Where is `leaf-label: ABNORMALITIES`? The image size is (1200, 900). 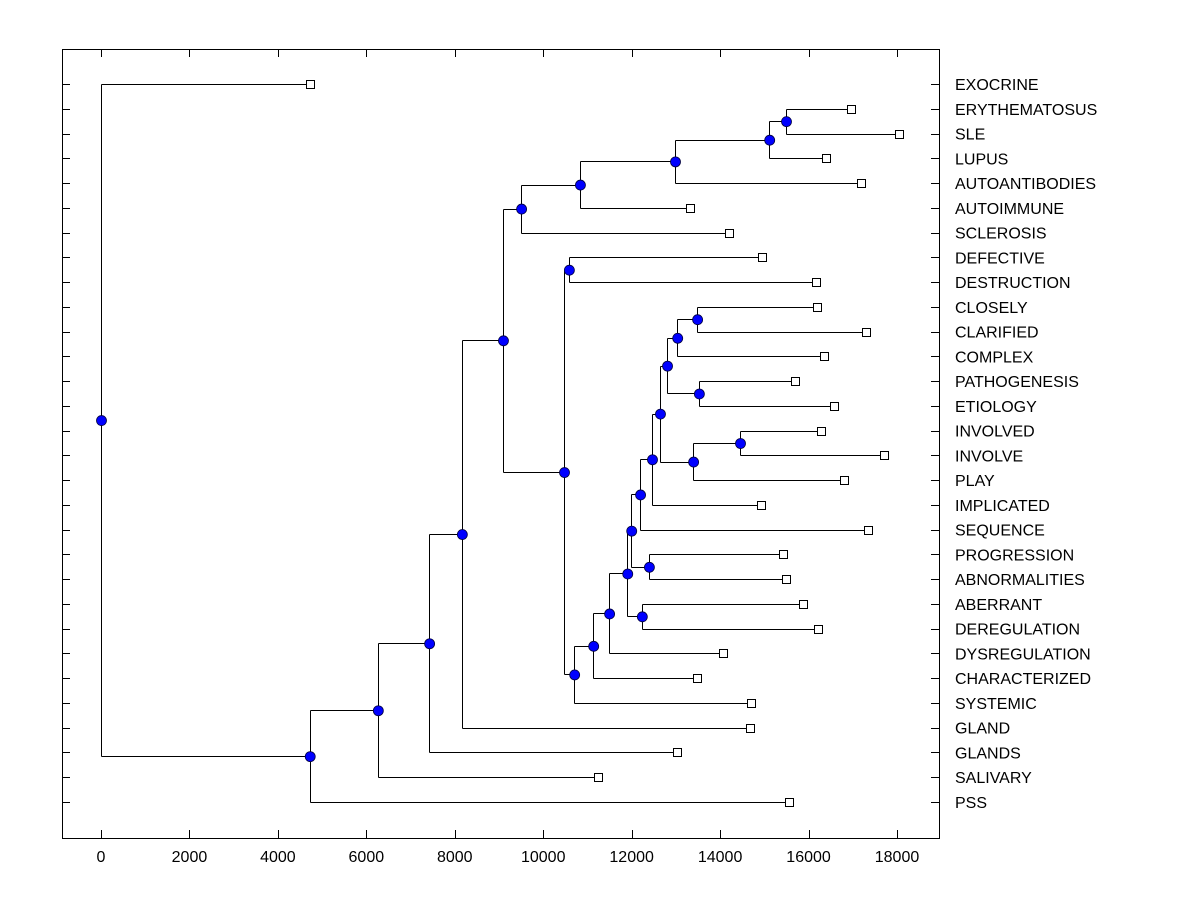
leaf-label: ABNORMALITIES is located at coordinates (1020, 580).